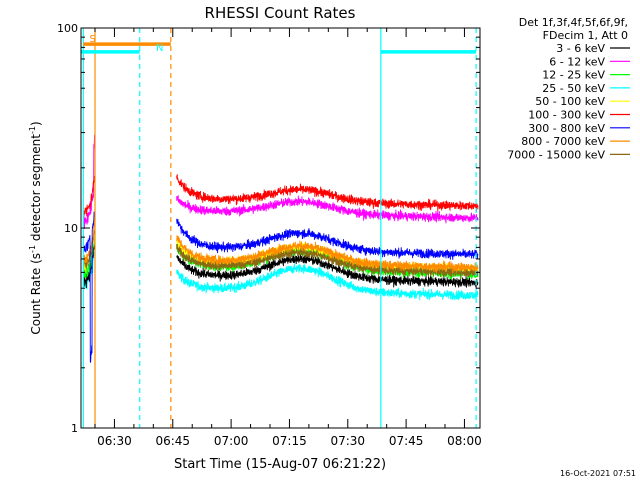 The height and width of the screenshot is (480, 640). Describe the element at coordinates (566, 128) in the screenshot. I see `legend-label: 300 - 800 keV` at that location.